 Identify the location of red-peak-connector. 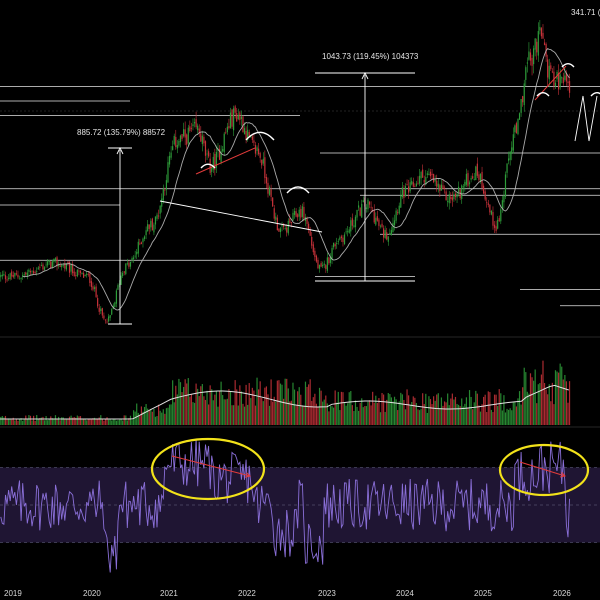
(225, 161).